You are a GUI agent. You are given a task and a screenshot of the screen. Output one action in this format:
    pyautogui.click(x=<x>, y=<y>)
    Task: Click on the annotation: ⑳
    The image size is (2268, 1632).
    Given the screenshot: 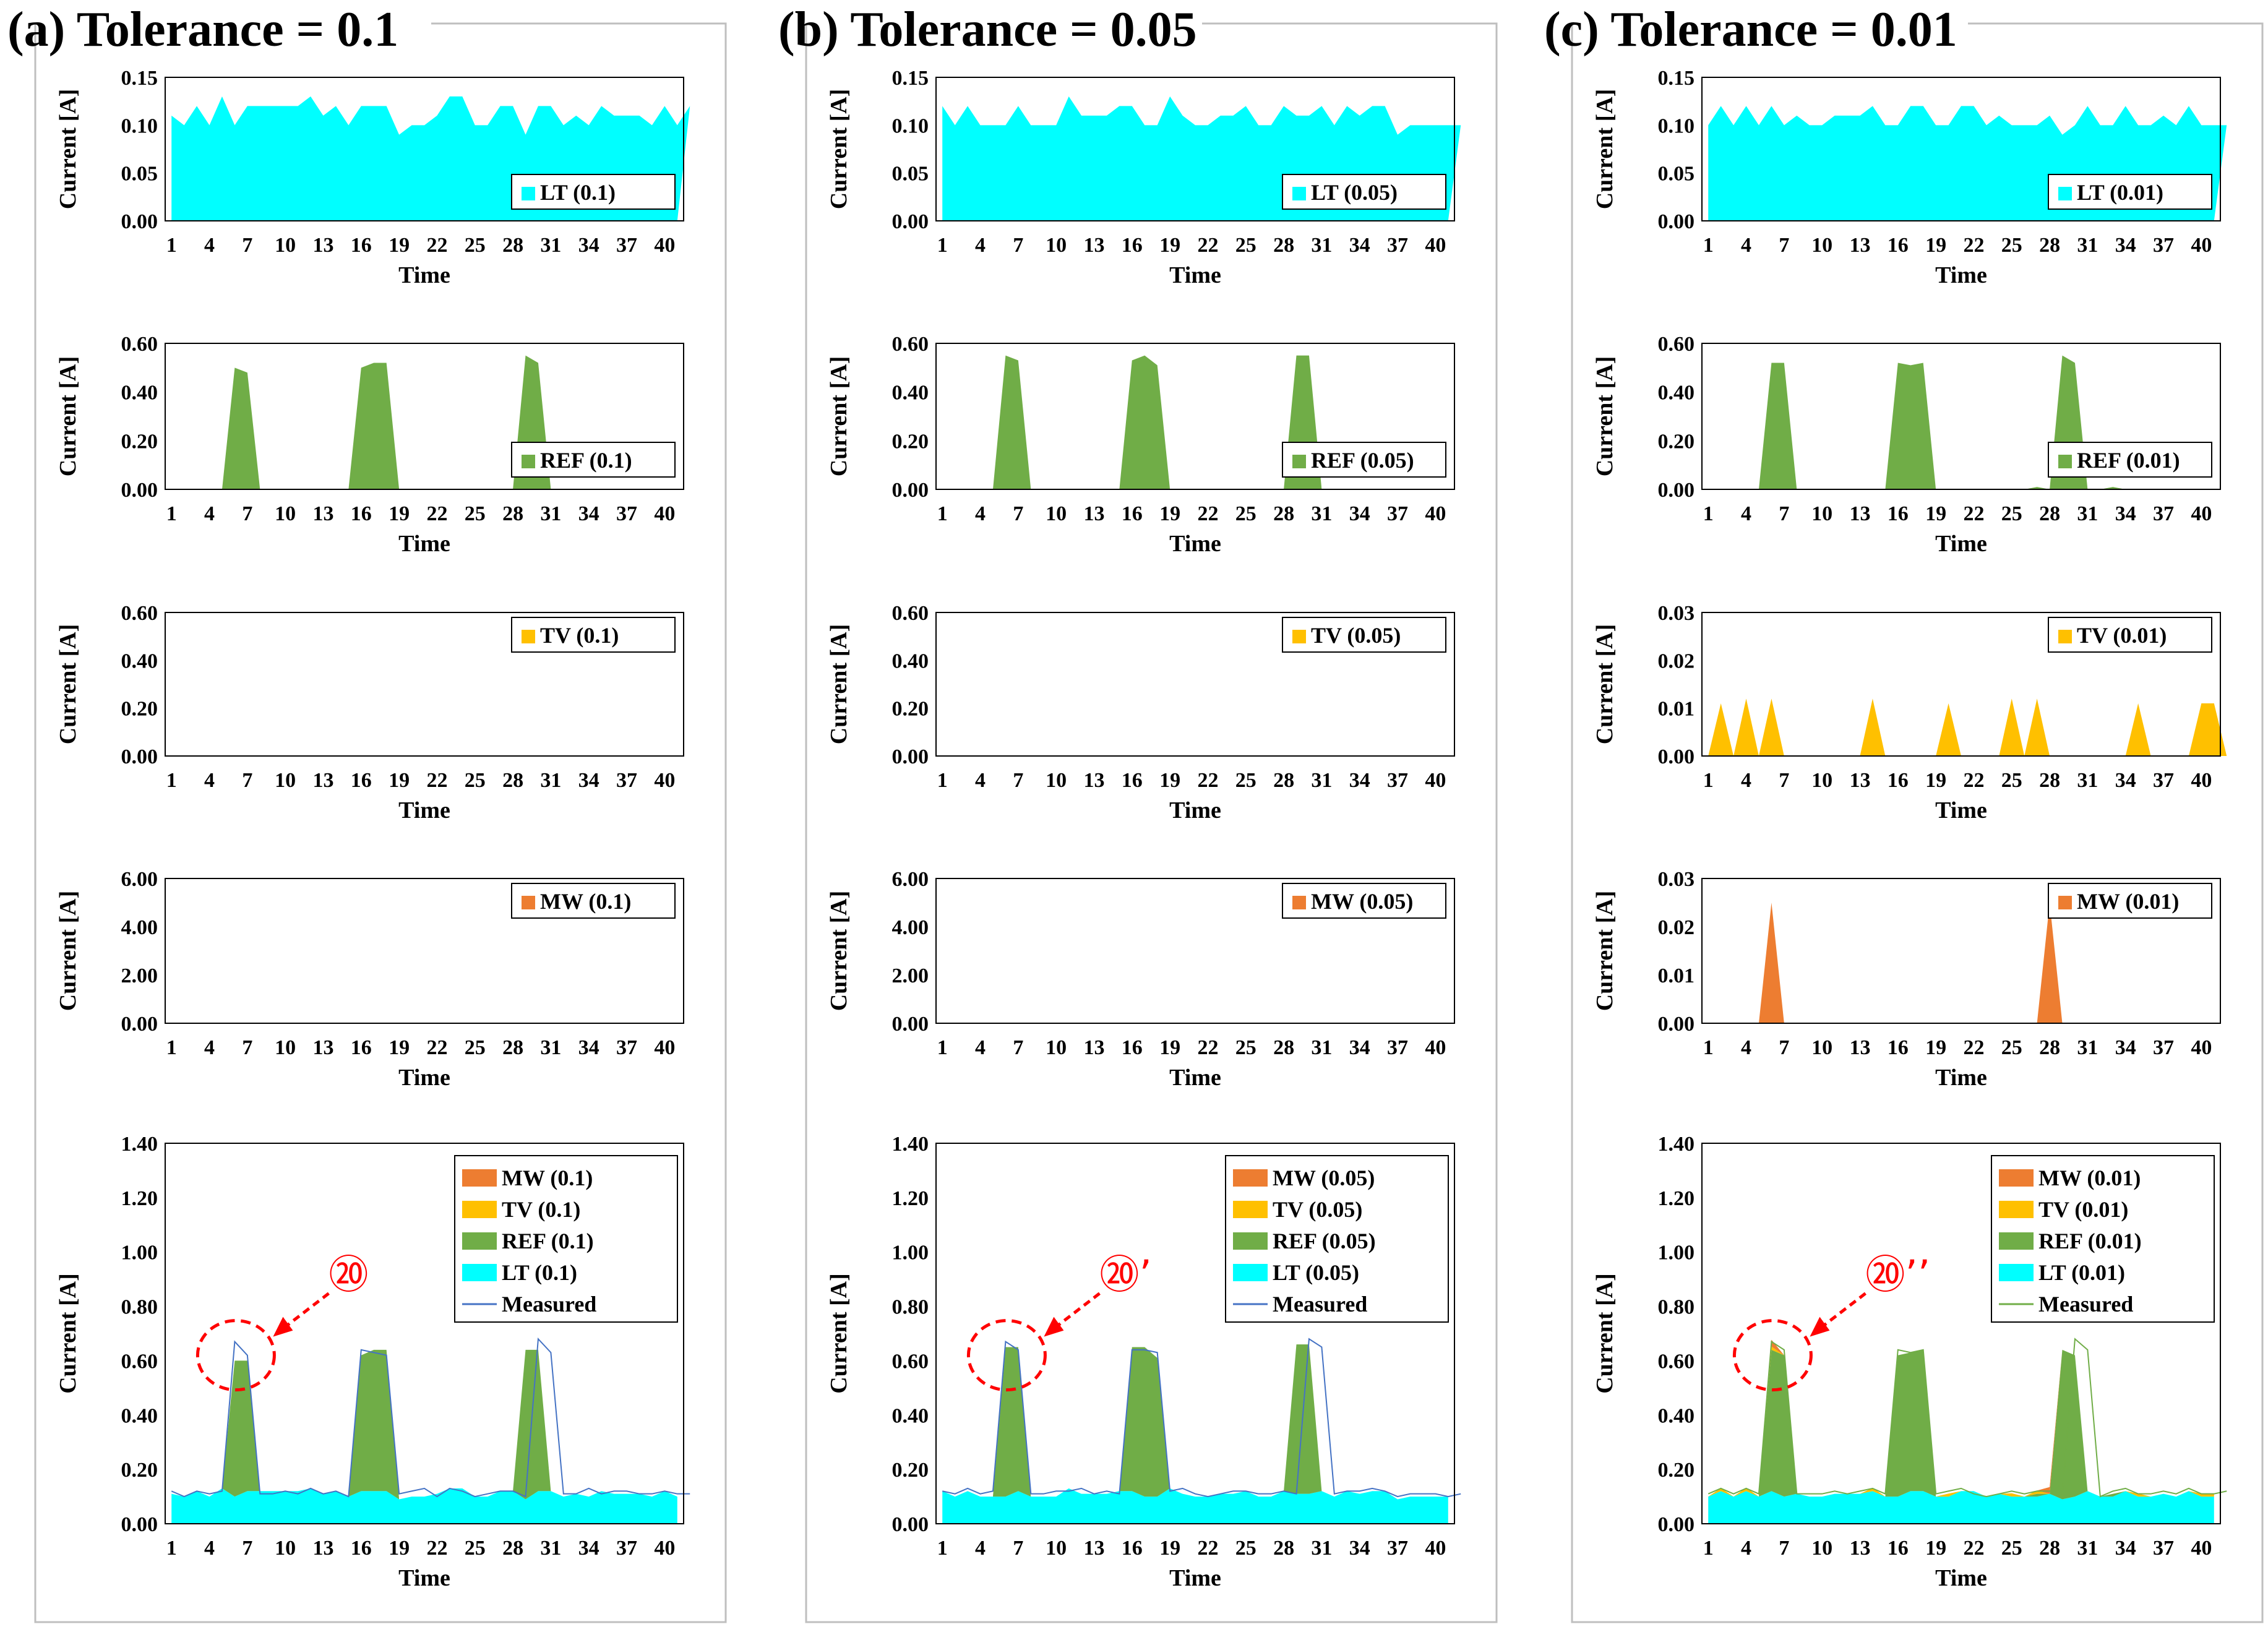 What is the action you would take?
    pyautogui.click(x=281, y=1322)
    